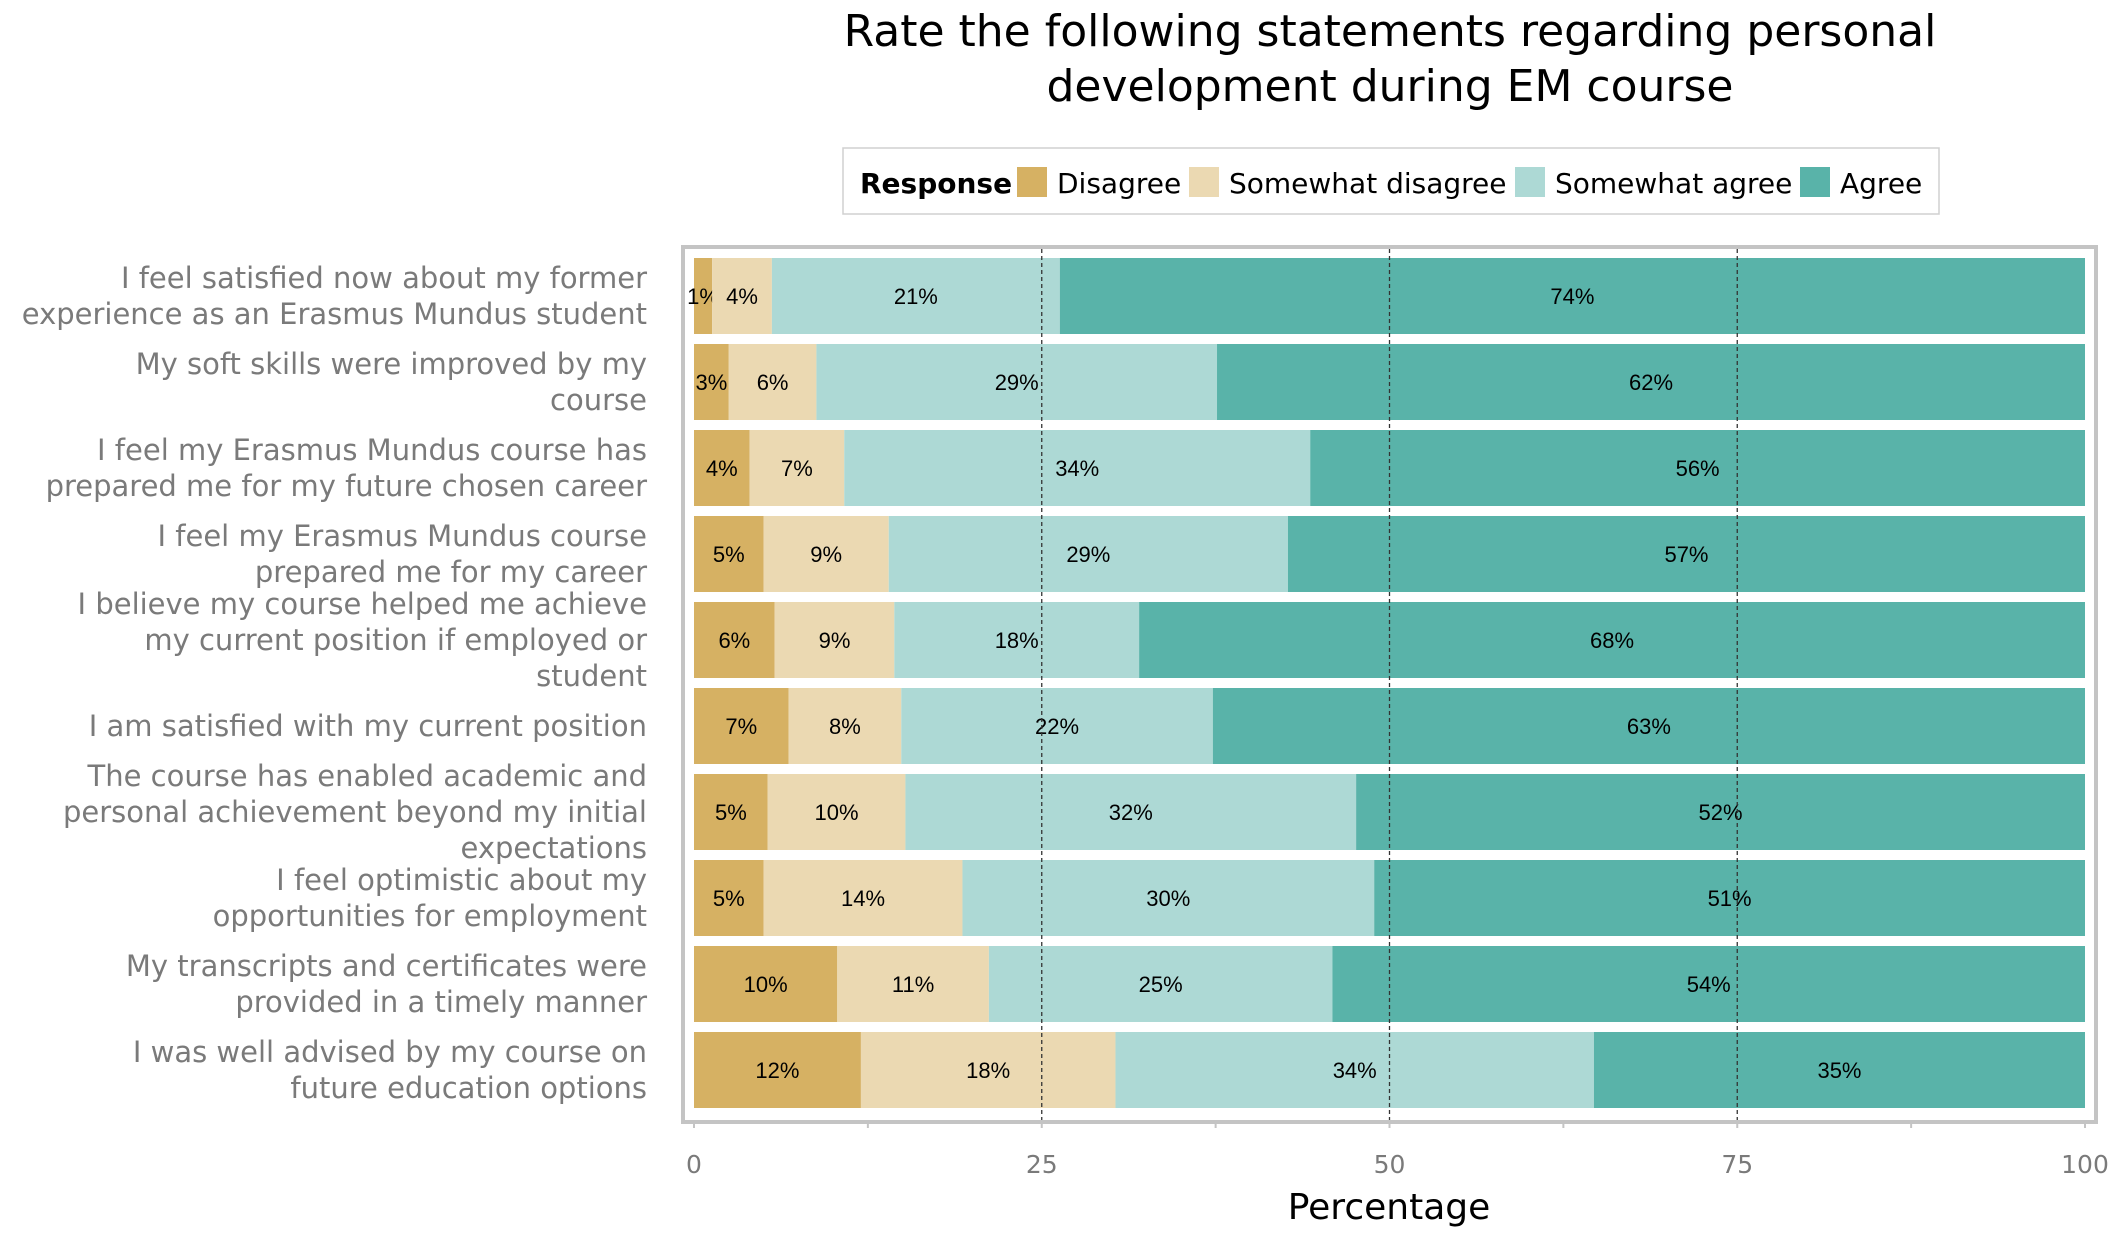 The image size is (2125, 1240). I want to click on category-label-line: my current position if employed or, so click(395, 640).